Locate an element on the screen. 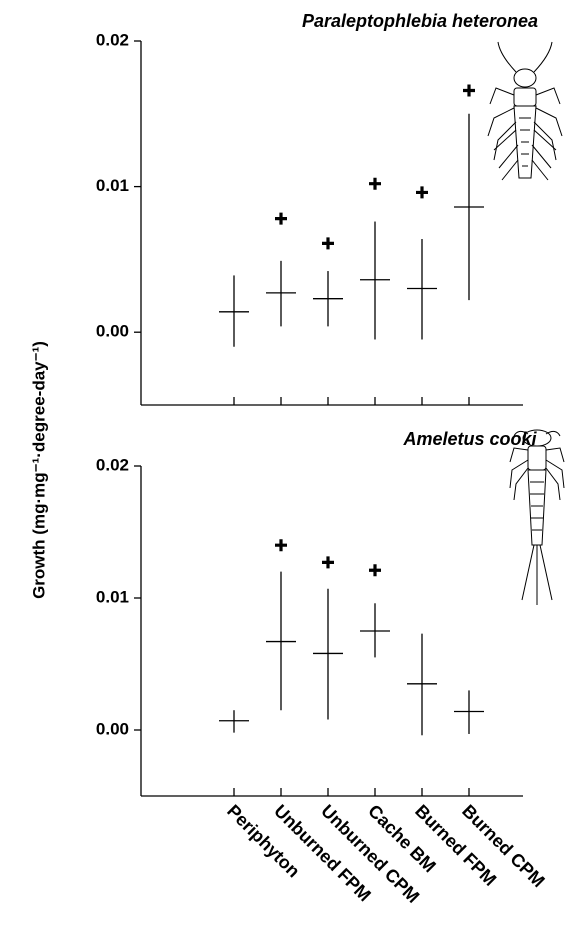 This screenshot has width=585, height=945. chart-title: Paraleptophlebia heteronea is located at coordinates (420, 21).